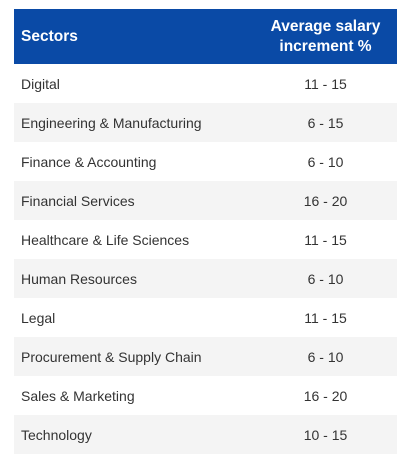 This screenshot has width=414, height=462. Describe the element at coordinates (136, 200) in the screenshot. I see `sector-cell: Financial Services` at that location.